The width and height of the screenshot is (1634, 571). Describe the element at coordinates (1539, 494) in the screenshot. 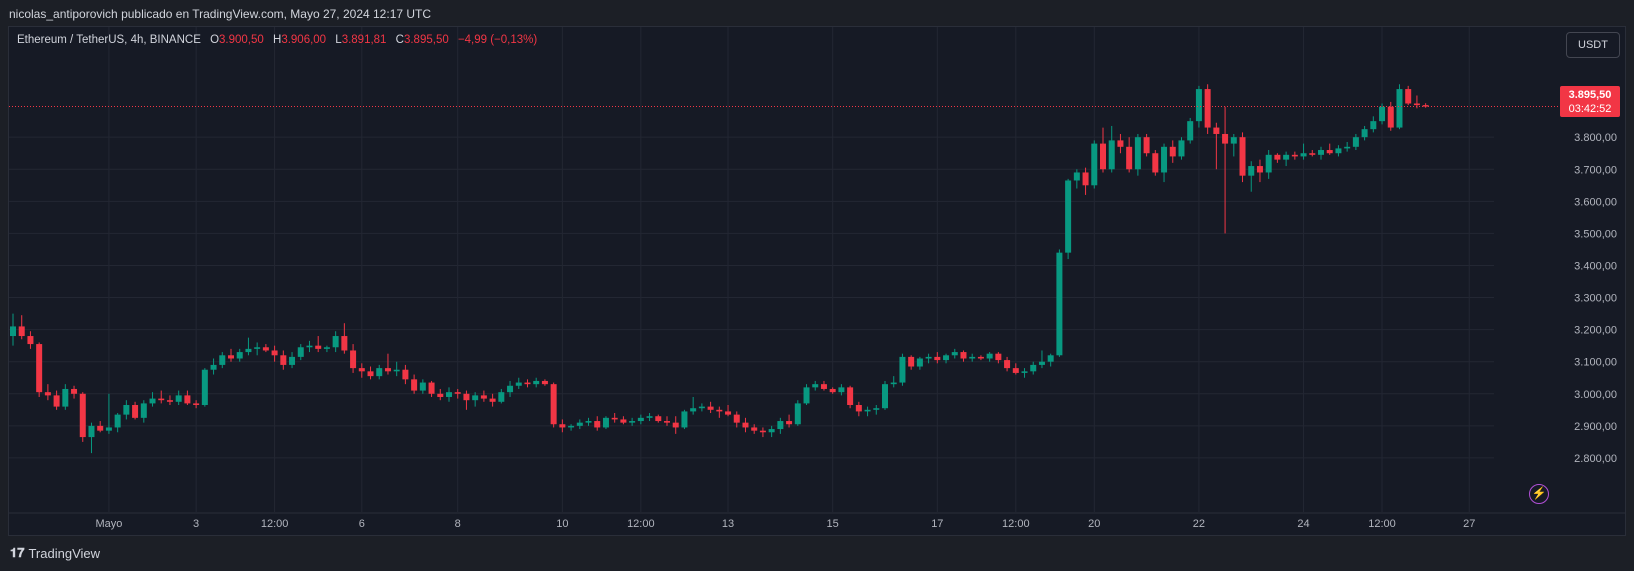

I see `lightning-icon: ⚡` at that location.